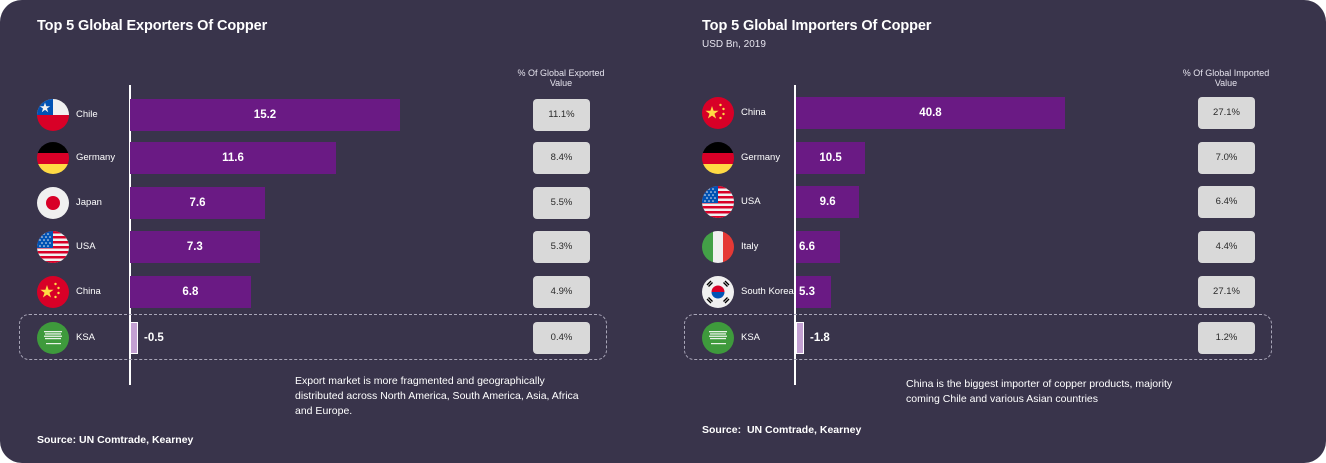 This screenshot has width=1326, height=463. Describe the element at coordinates (767, 291) in the screenshot. I see `country-label: South Korea` at that location.